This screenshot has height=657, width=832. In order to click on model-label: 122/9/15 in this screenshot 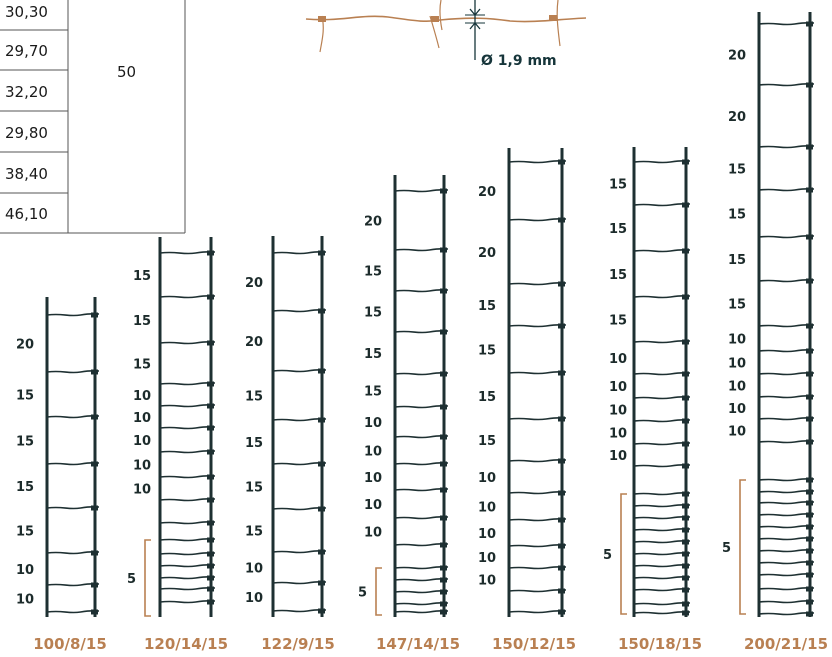, I will do `click(298, 644)`.